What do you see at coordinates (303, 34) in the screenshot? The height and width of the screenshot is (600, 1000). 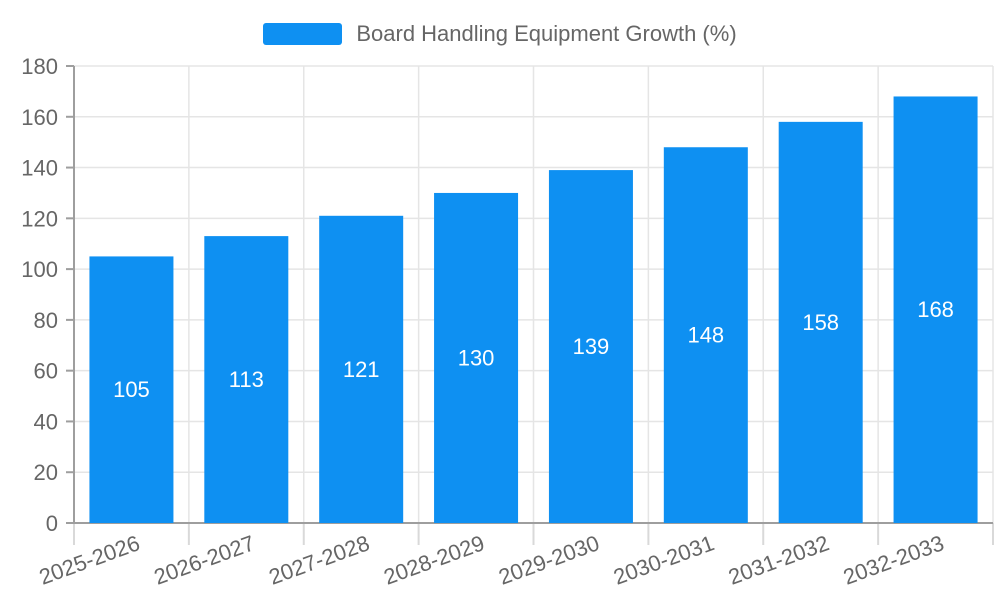 I see `legend-swatch` at bounding box center [303, 34].